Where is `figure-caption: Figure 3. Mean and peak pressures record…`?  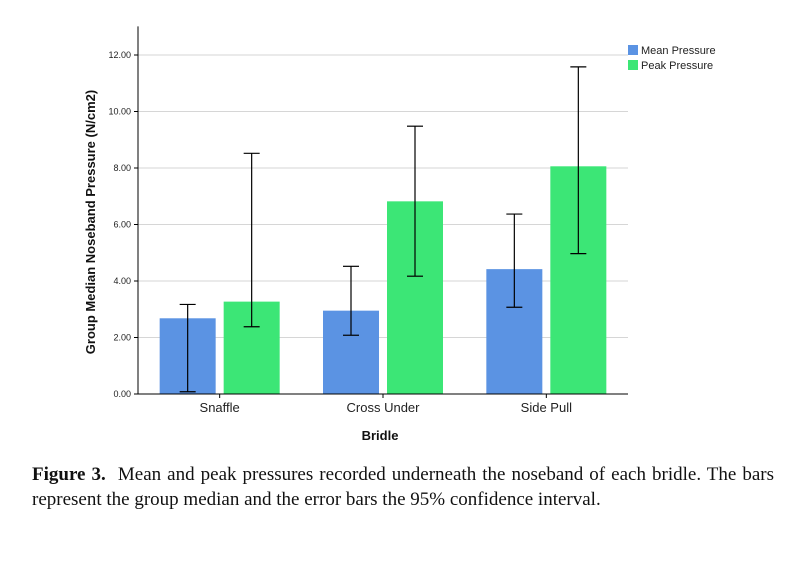
figure-caption: Figure 3. Mean and peak pressures record… is located at coordinates (403, 487).